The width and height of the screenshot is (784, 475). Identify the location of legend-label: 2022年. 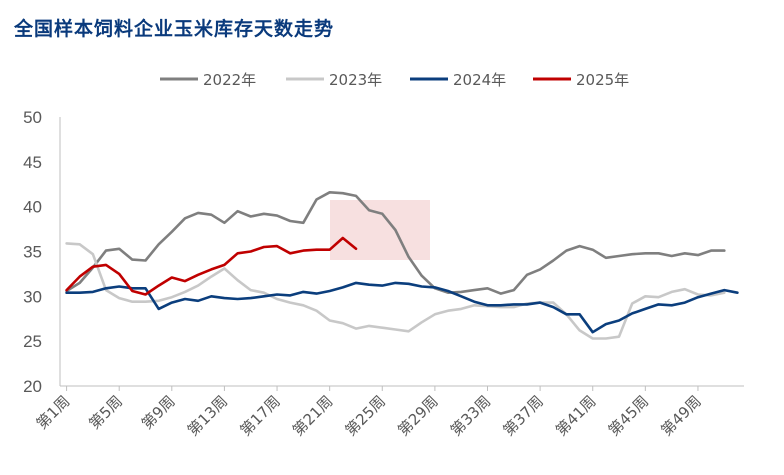
(229, 80).